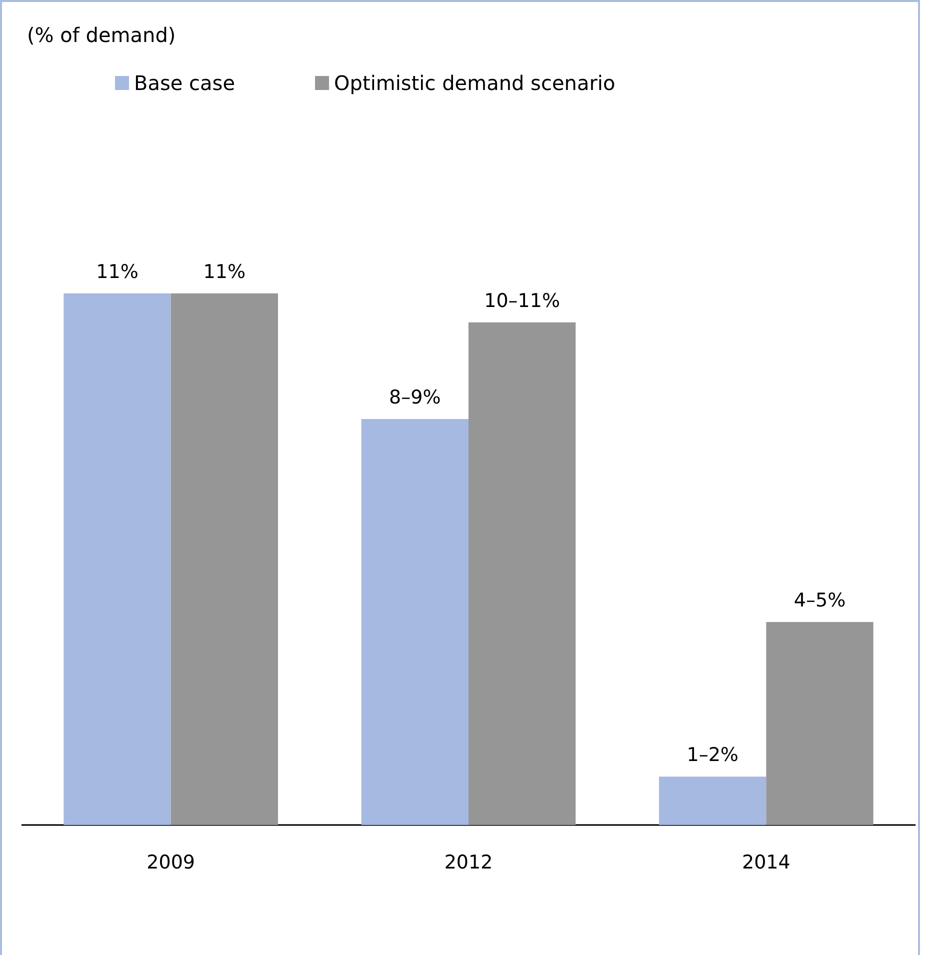  I want to click on data-label: 4–5%, so click(820, 601).